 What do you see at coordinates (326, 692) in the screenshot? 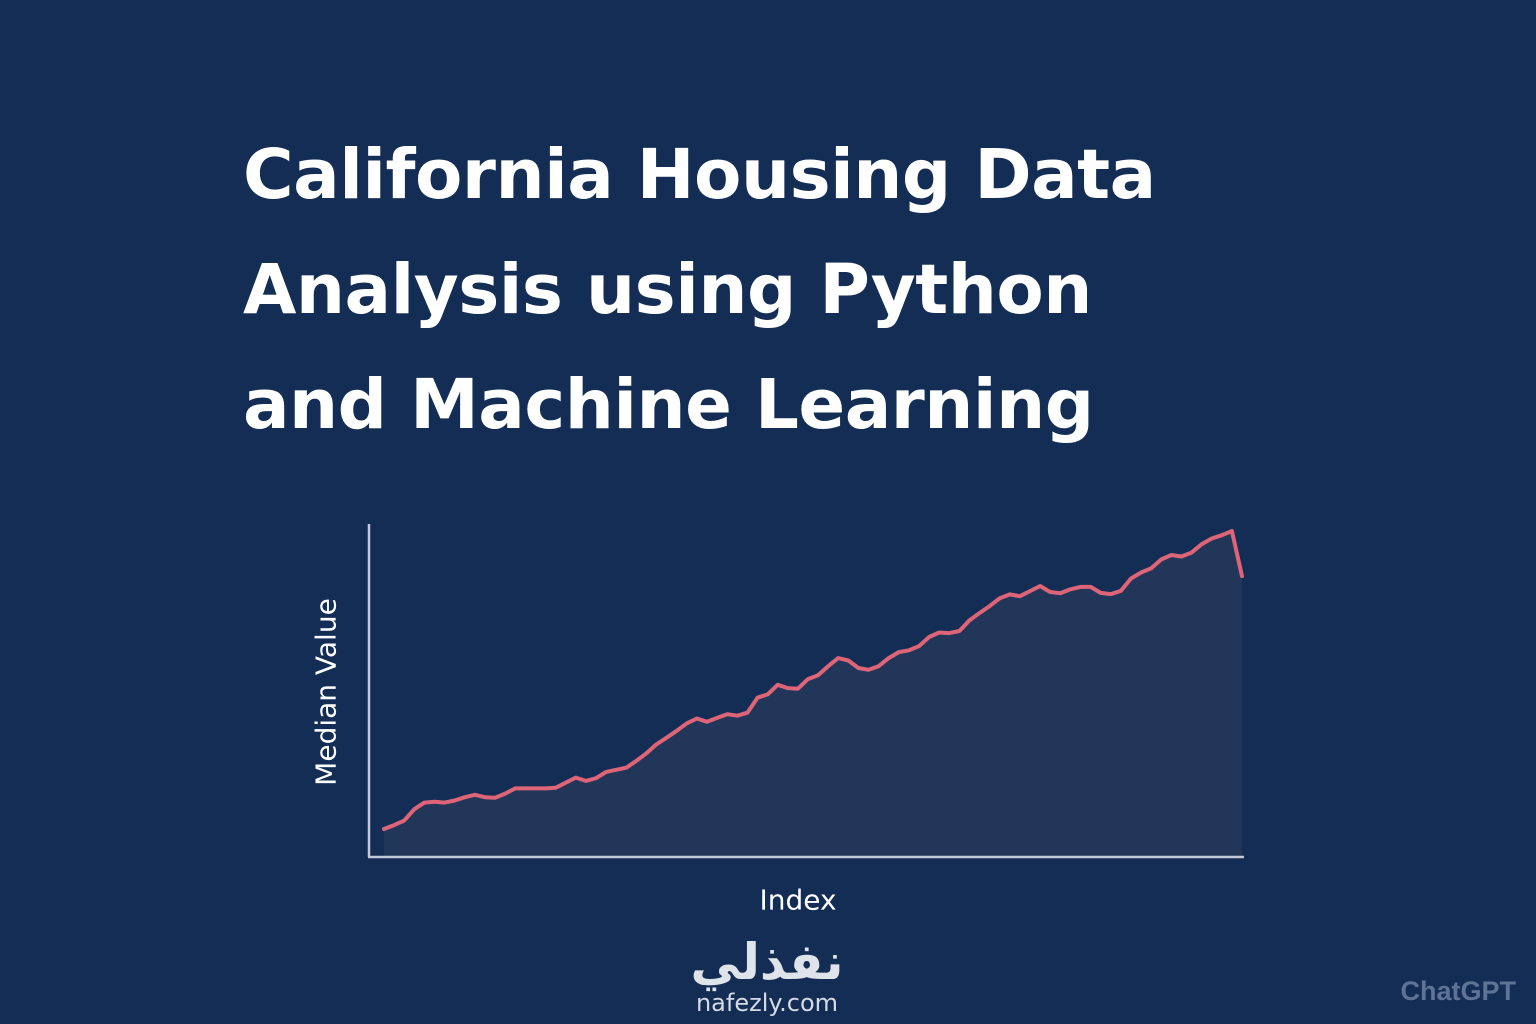
I see `chart-y-axis-label: Median Value` at bounding box center [326, 692].